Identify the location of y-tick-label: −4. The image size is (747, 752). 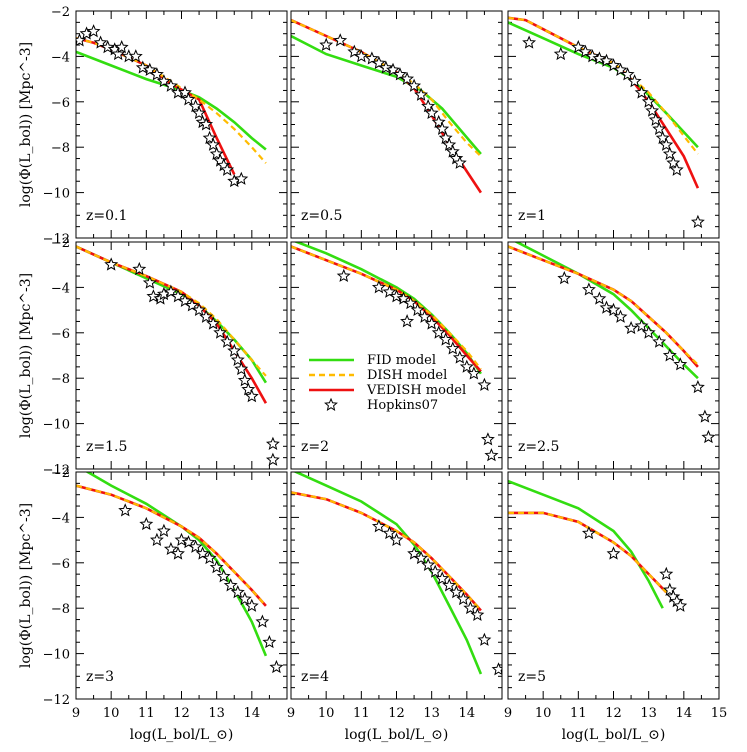
(60, 288).